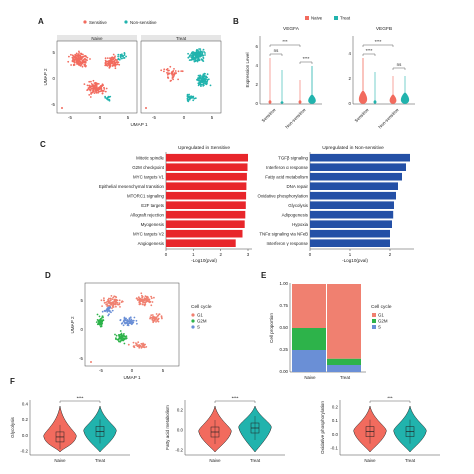  What do you see at coordinates (300, 102) in the screenshot?
I see `violin-vegfa-nonsensitive-naive` at bounding box center [300, 102].